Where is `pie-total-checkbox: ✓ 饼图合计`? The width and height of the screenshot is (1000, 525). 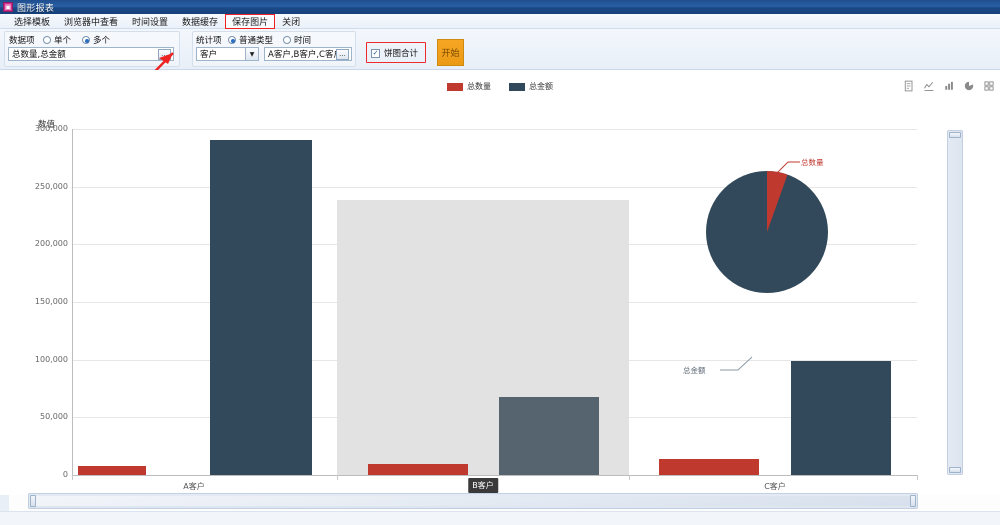
pie-total-checkbox: ✓ 饼图合计 is located at coordinates (394, 53).